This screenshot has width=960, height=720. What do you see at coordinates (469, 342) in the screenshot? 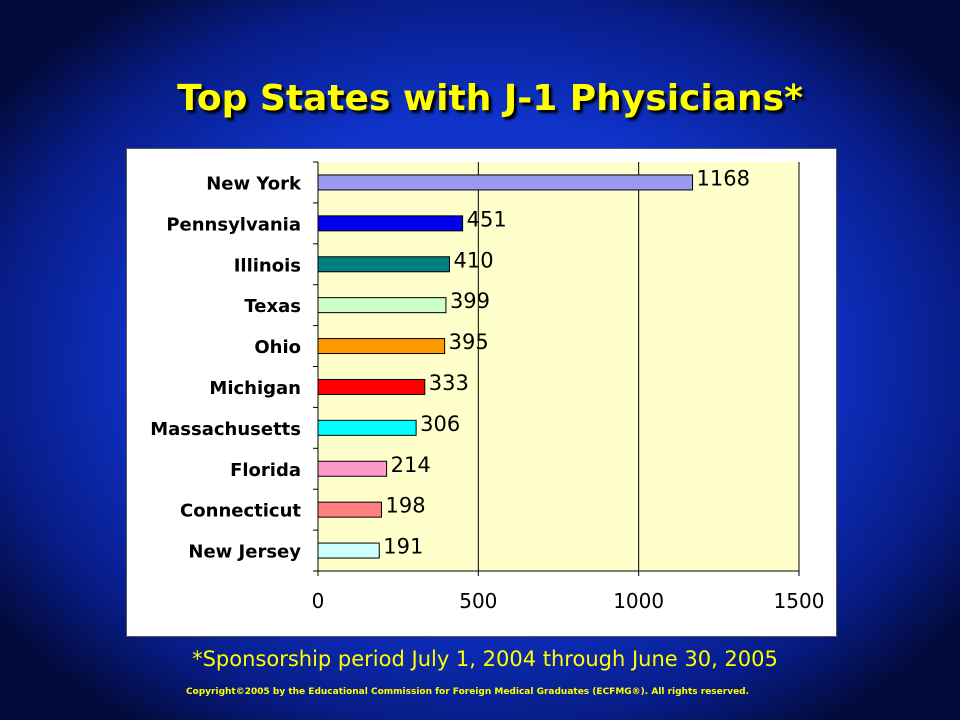
I see `data-label: 395` at bounding box center [469, 342].